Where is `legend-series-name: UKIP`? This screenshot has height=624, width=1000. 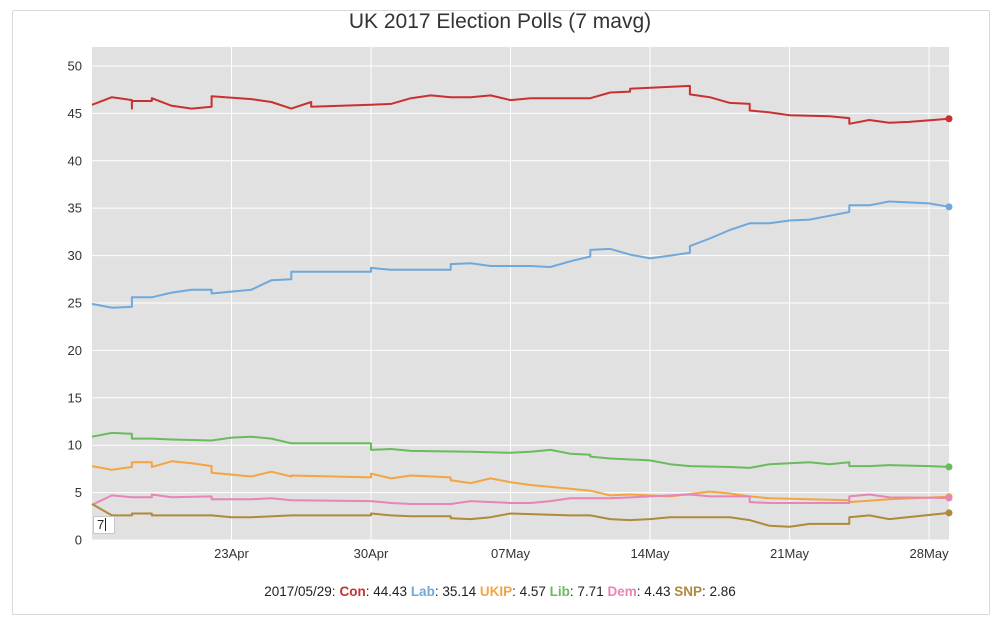 legend-series-name: UKIP is located at coordinates (496, 591).